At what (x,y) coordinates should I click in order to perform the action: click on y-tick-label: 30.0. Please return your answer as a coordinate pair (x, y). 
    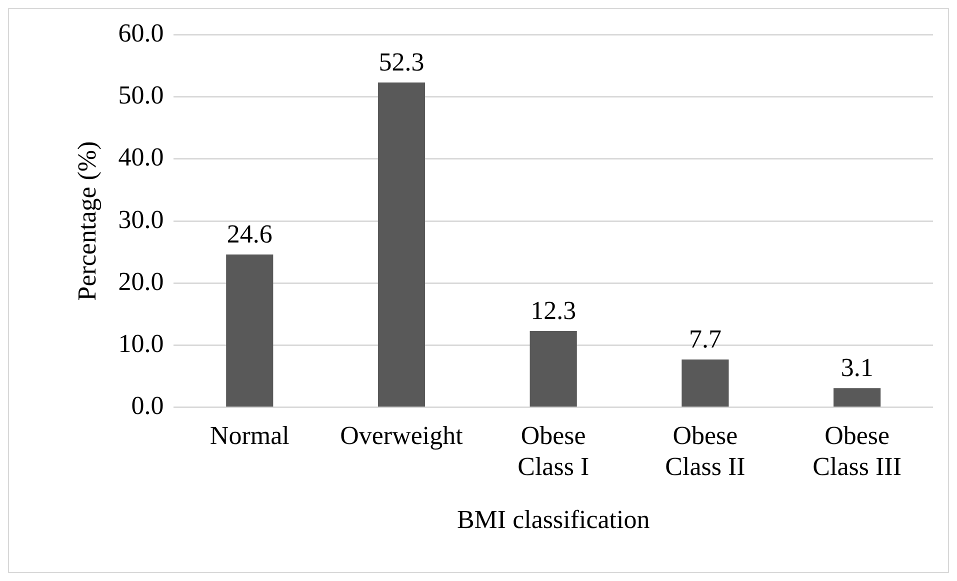
    Looking at the image, I should click on (141, 219).